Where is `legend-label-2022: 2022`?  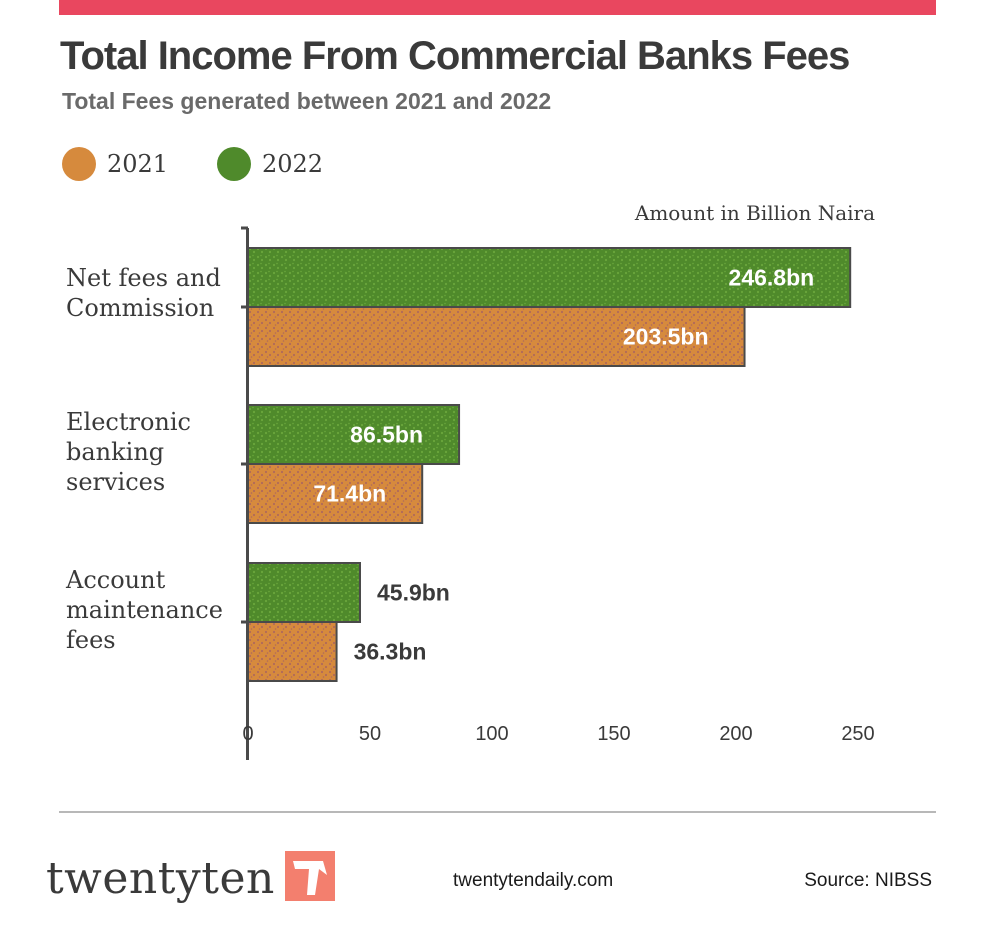 legend-label-2022: 2022 is located at coordinates (293, 164).